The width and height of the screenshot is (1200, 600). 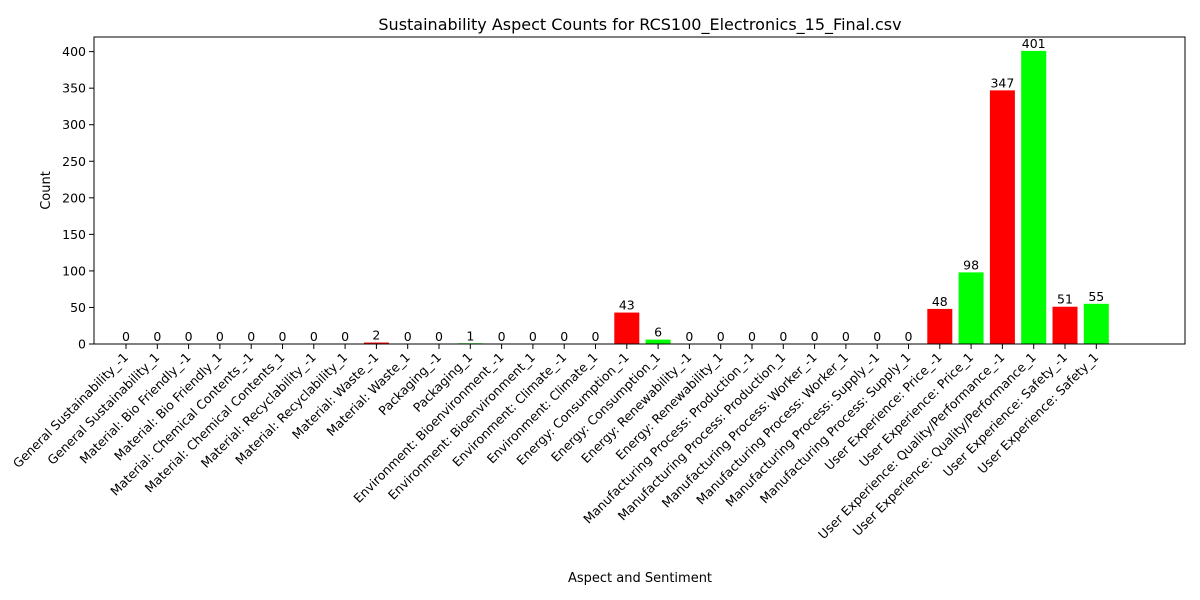 What do you see at coordinates (74, 161) in the screenshot?
I see `y-tick-label: 250` at bounding box center [74, 161].